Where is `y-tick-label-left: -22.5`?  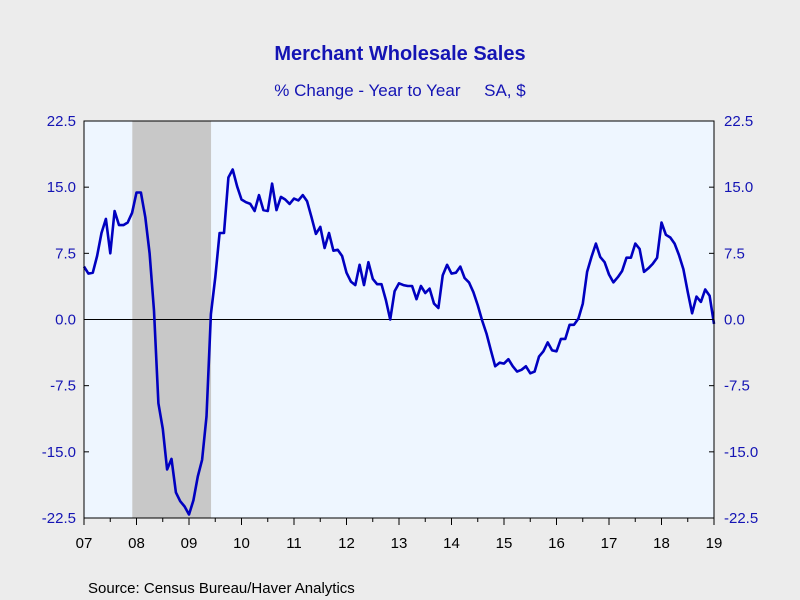
y-tick-label-left: -22.5 is located at coordinates (59, 518).